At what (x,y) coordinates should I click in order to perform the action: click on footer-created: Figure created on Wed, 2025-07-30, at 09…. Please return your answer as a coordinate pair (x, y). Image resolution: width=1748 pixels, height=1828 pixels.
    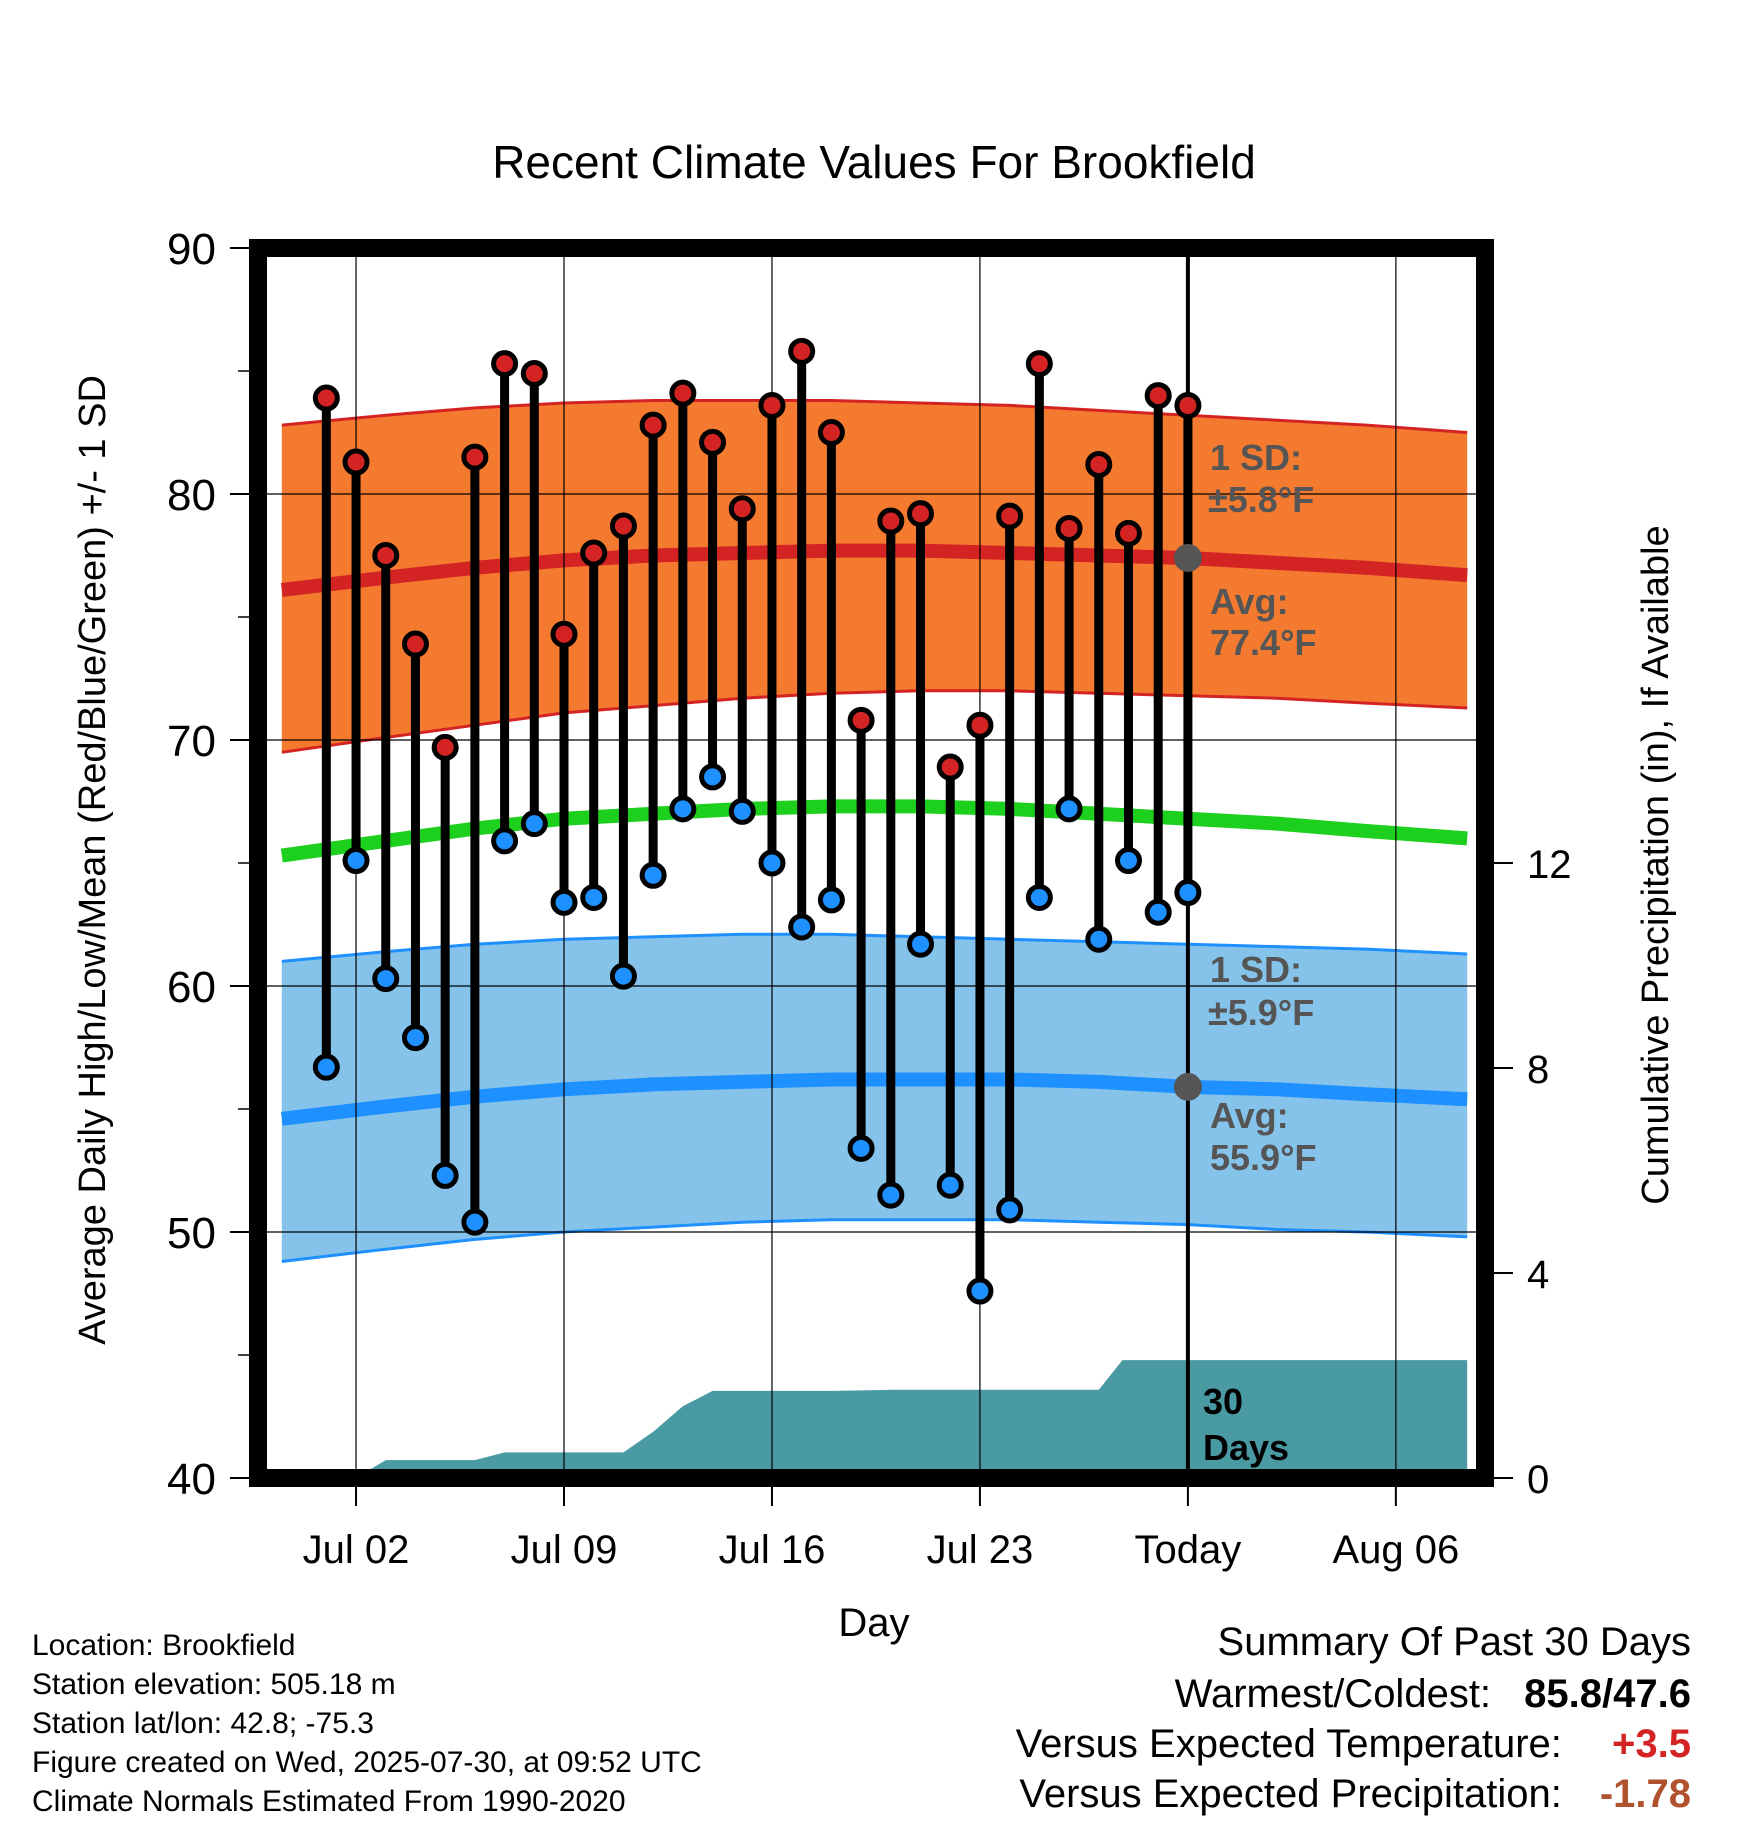
    Looking at the image, I should click on (367, 1762).